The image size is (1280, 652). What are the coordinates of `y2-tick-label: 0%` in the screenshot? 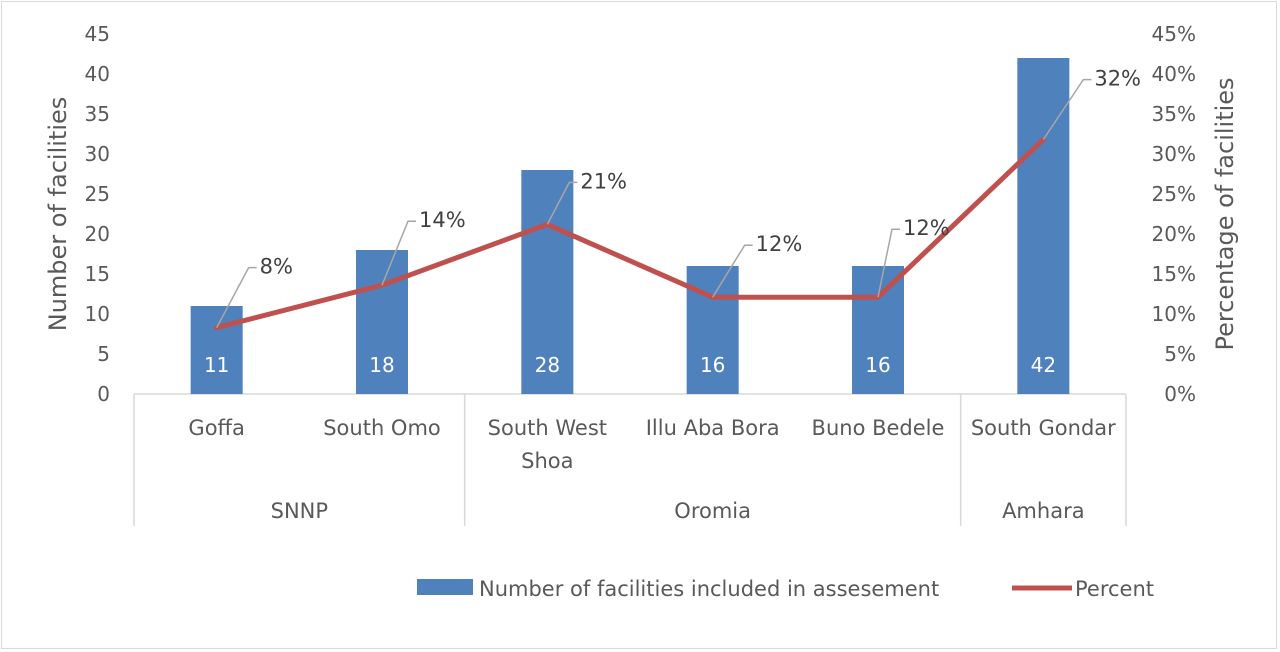 It's located at (1180, 394).